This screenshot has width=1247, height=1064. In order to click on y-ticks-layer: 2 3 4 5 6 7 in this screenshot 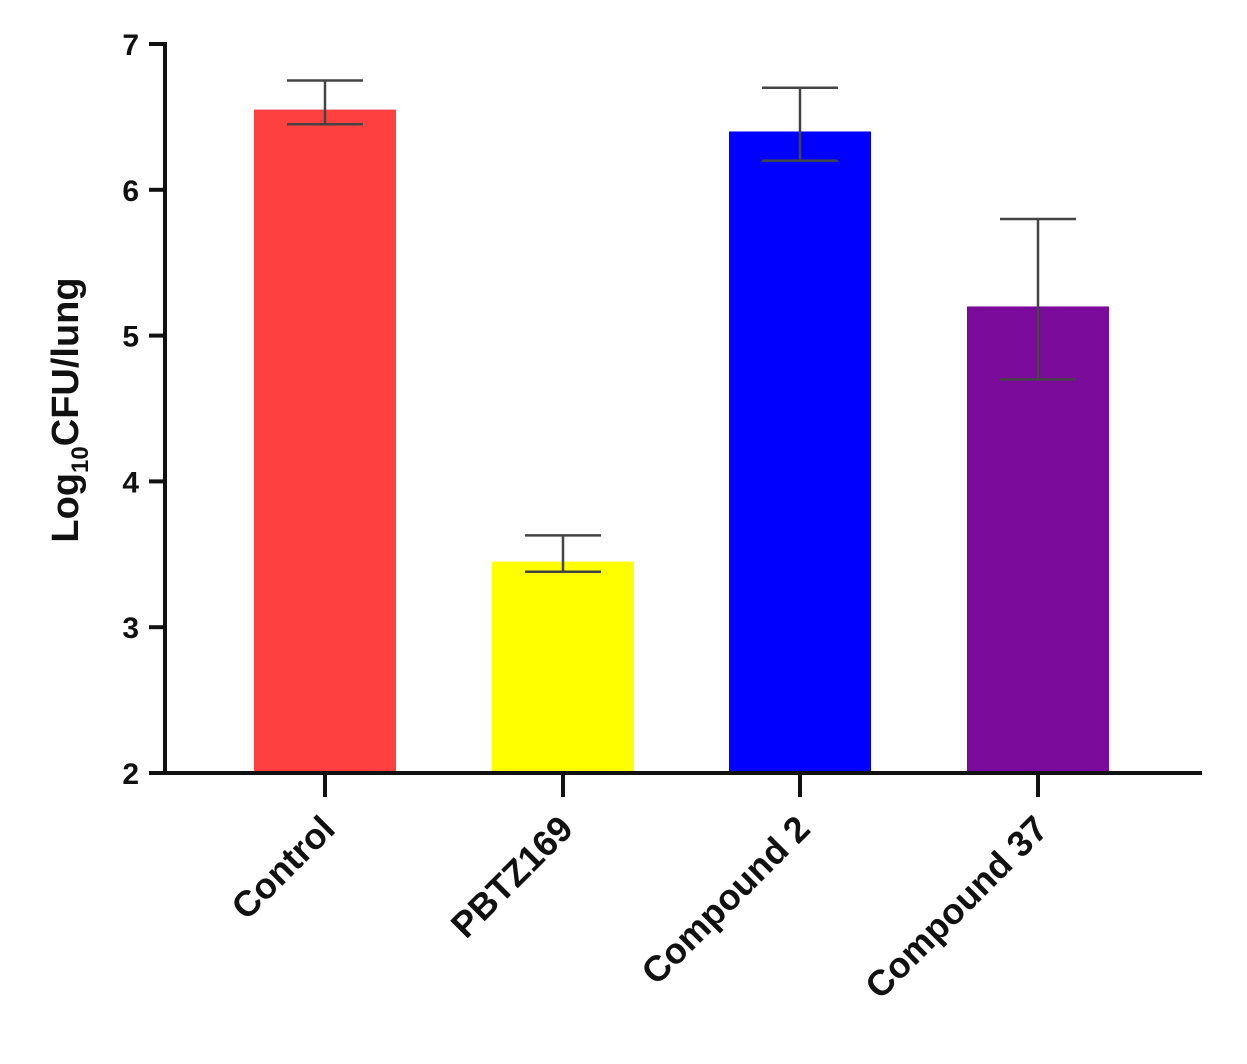, I will do `click(143, 410)`.